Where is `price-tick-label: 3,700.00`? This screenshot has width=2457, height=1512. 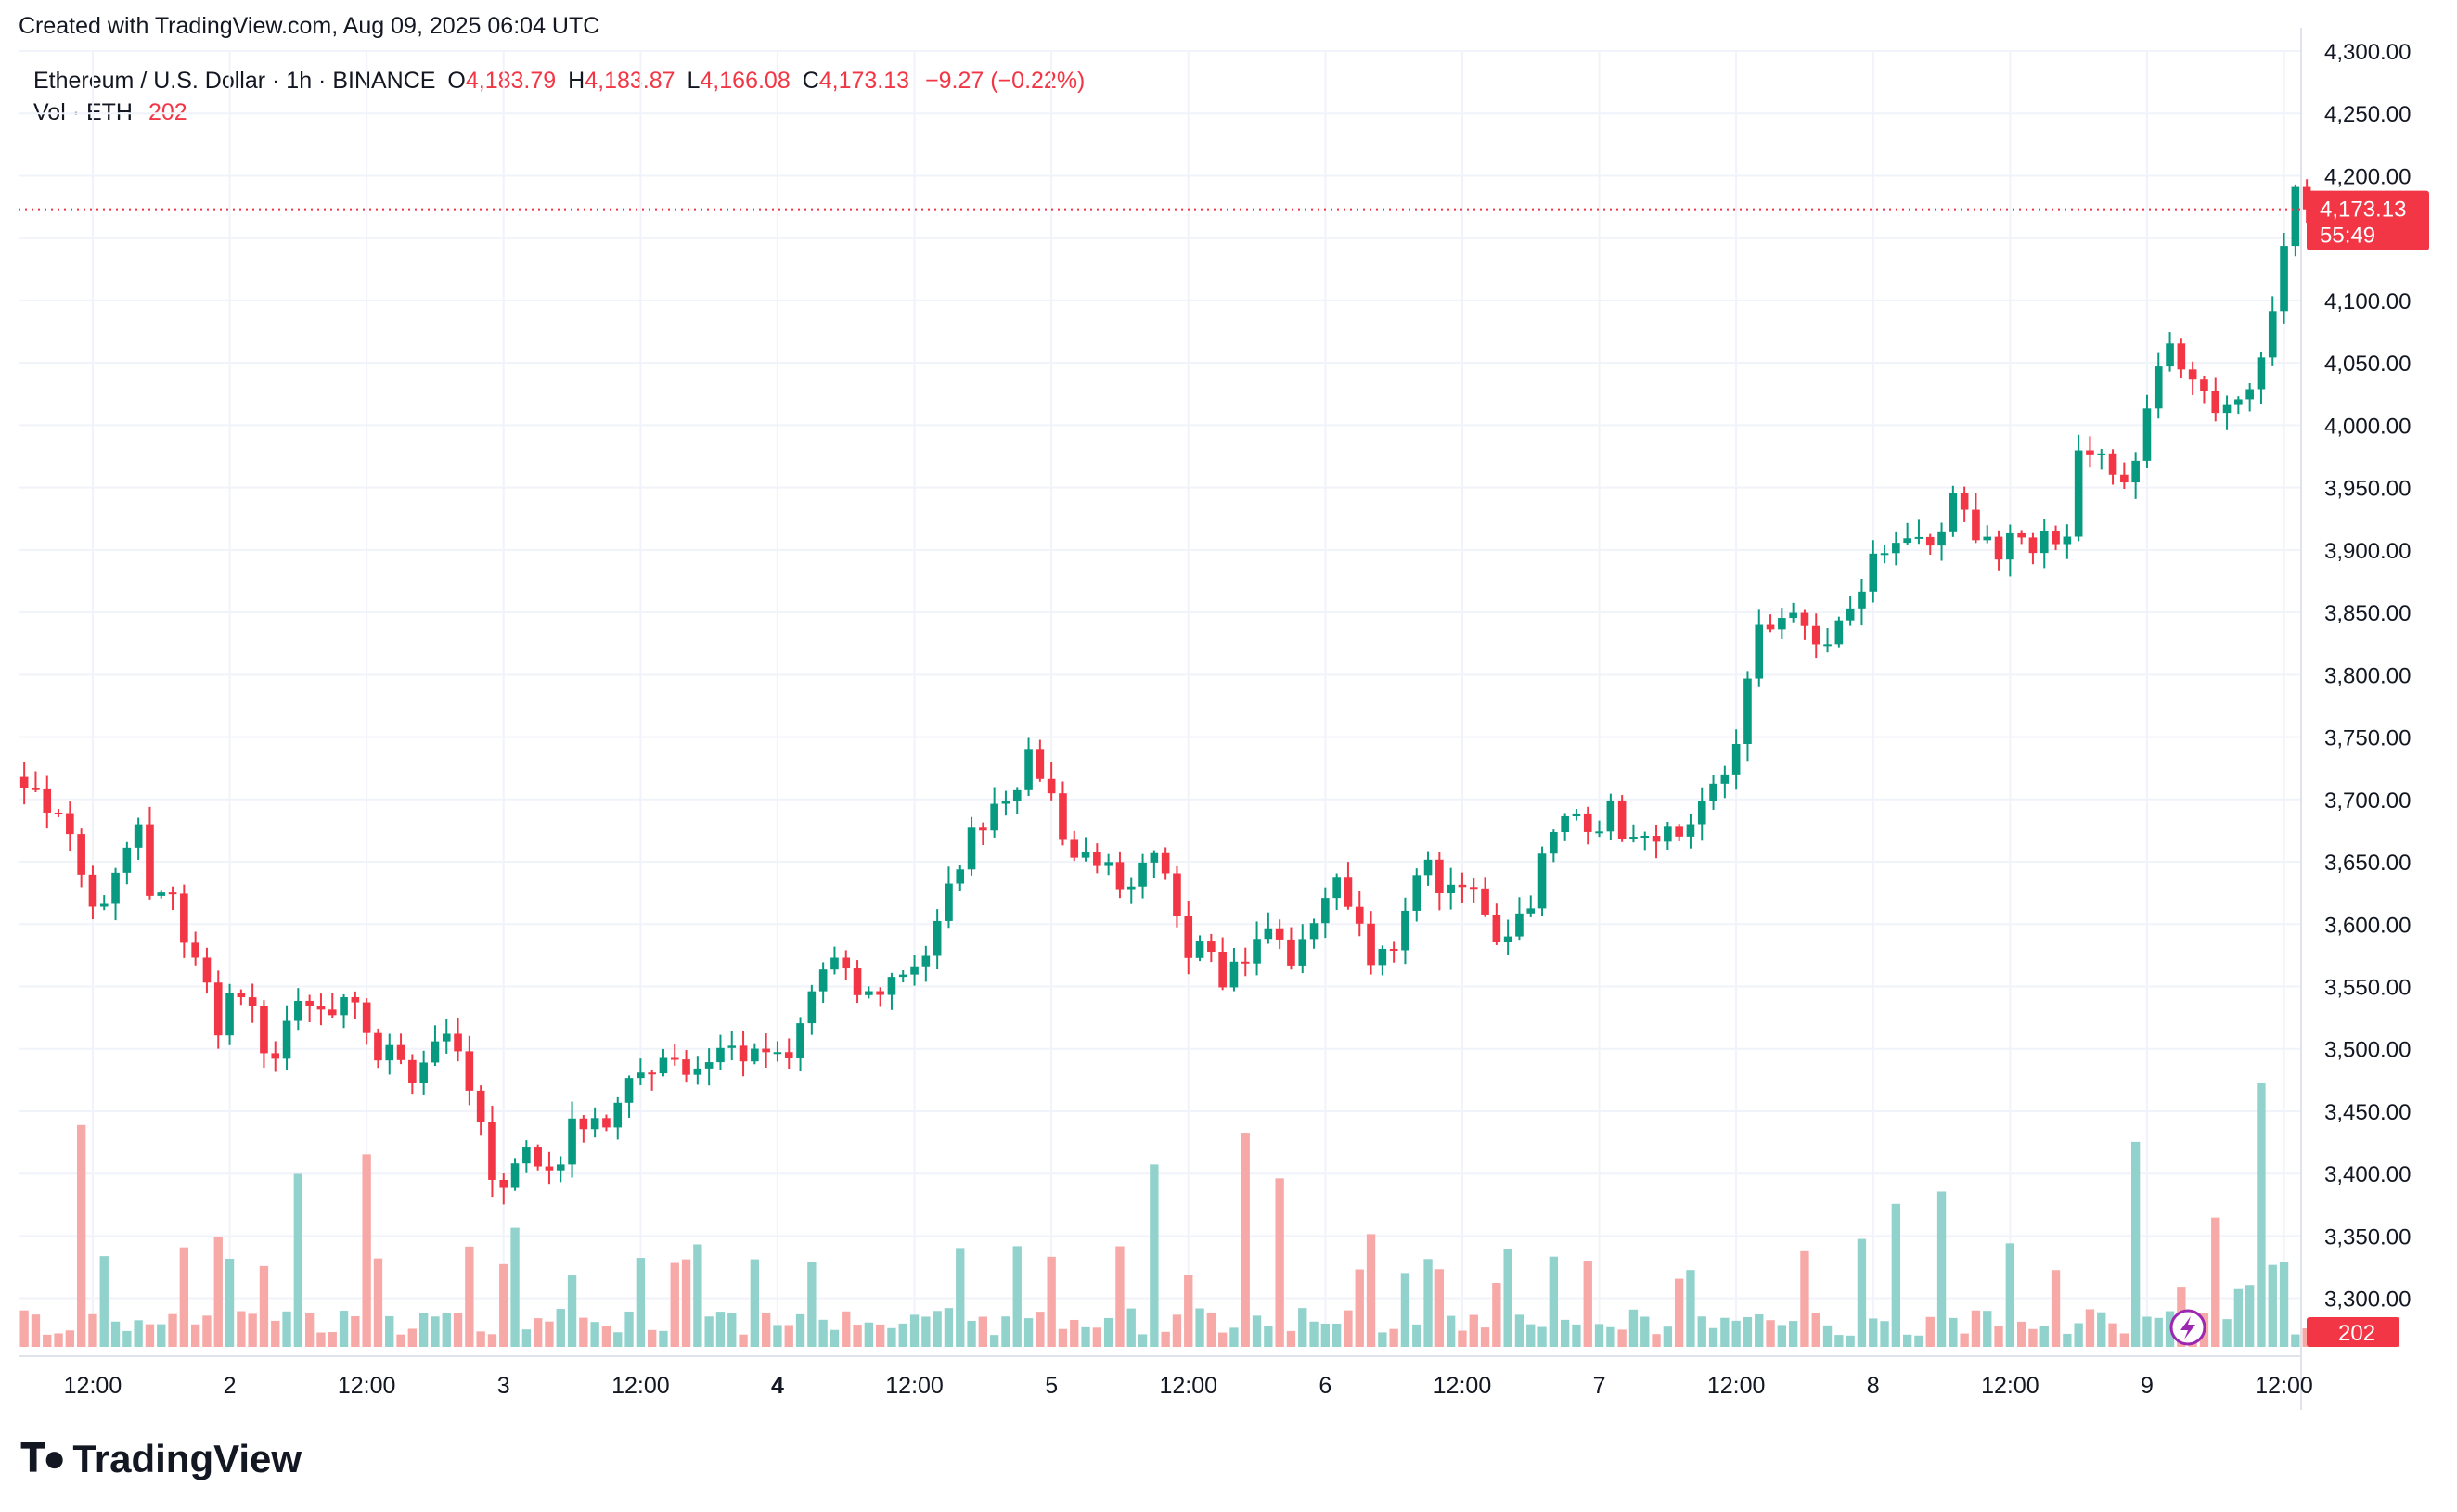
price-tick-label: 3,700.00 is located at coordinates (2367, 801).